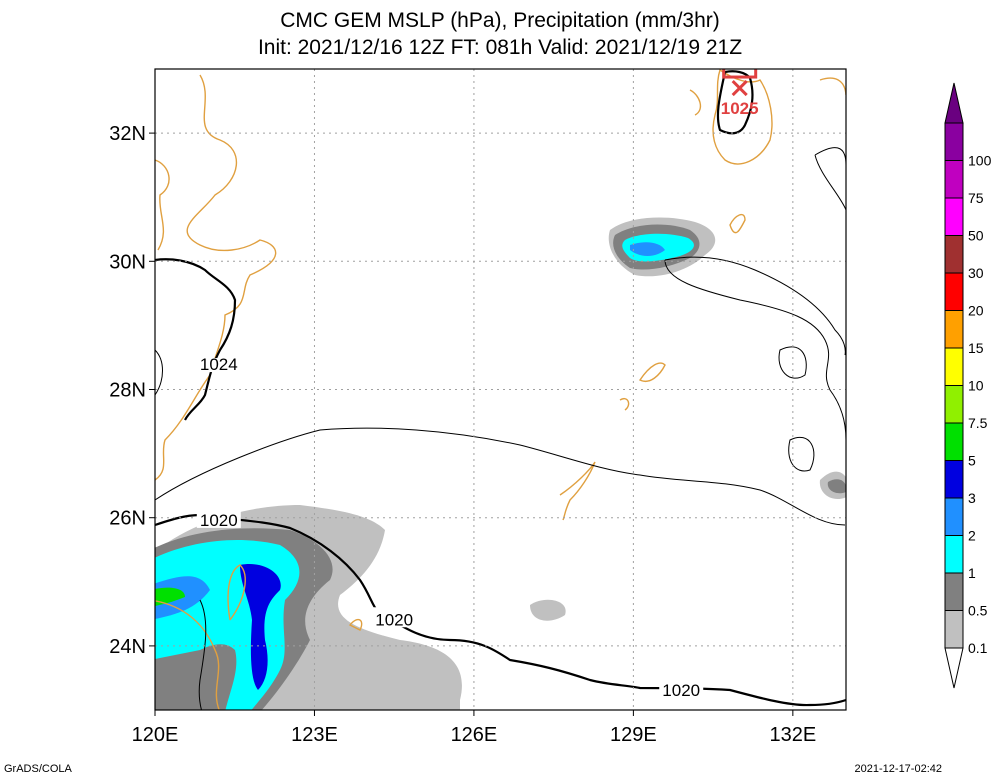  I want to click on footer-credit: GrADS/COLA, so click(38, 769).